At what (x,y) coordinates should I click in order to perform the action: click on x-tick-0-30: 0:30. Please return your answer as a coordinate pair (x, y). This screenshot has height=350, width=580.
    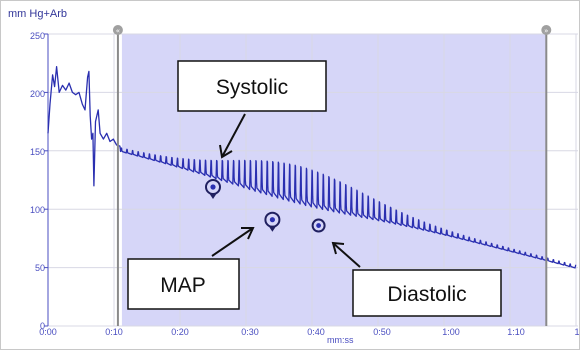
    Looking at the image, I should click on (250, 332).